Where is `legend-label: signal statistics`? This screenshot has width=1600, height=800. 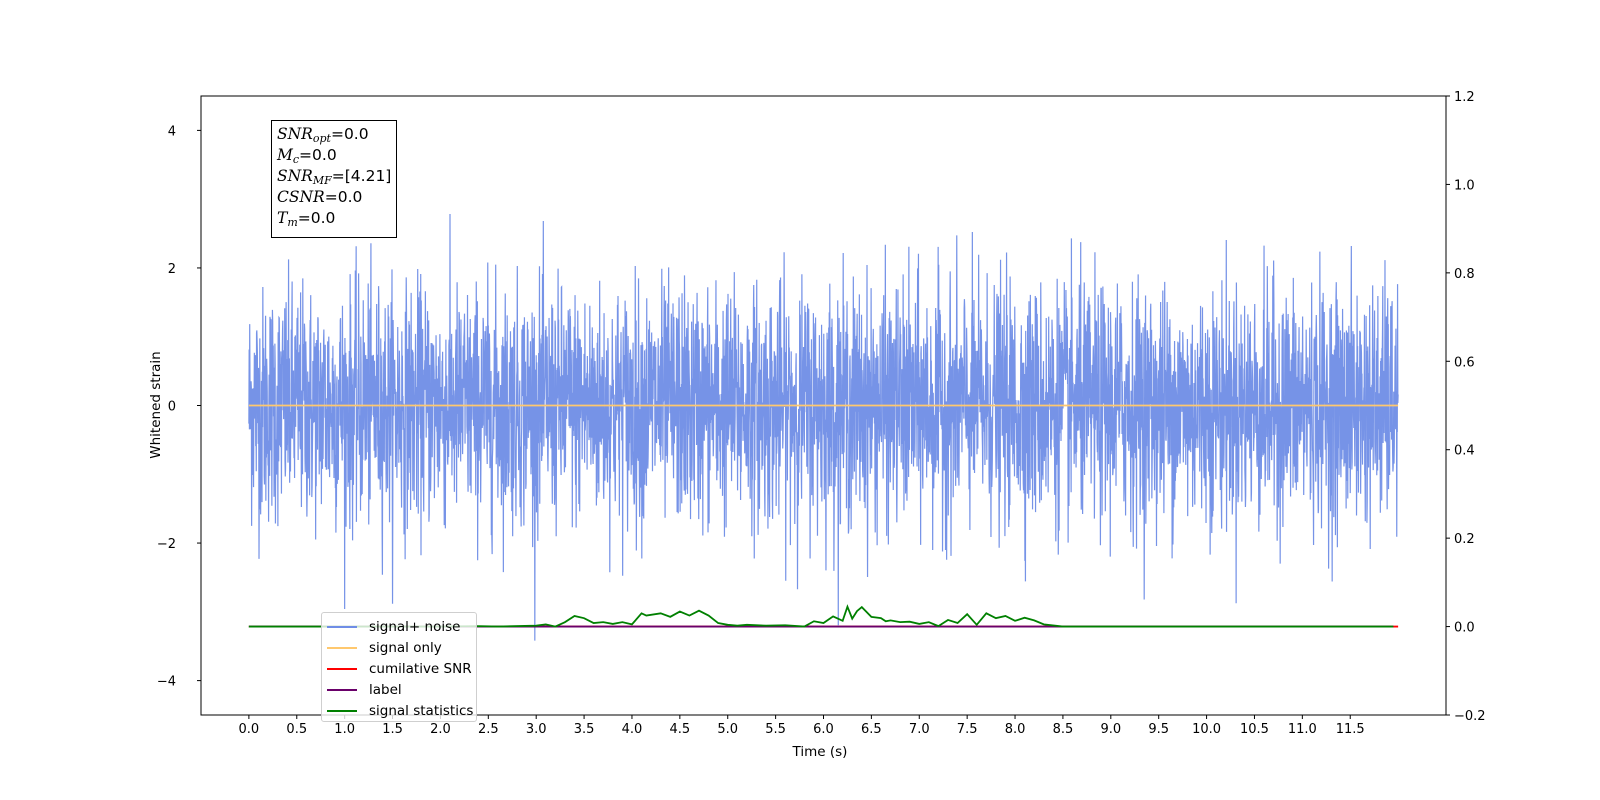
legend-label: signal statistics is located at coordinates (421, 710).